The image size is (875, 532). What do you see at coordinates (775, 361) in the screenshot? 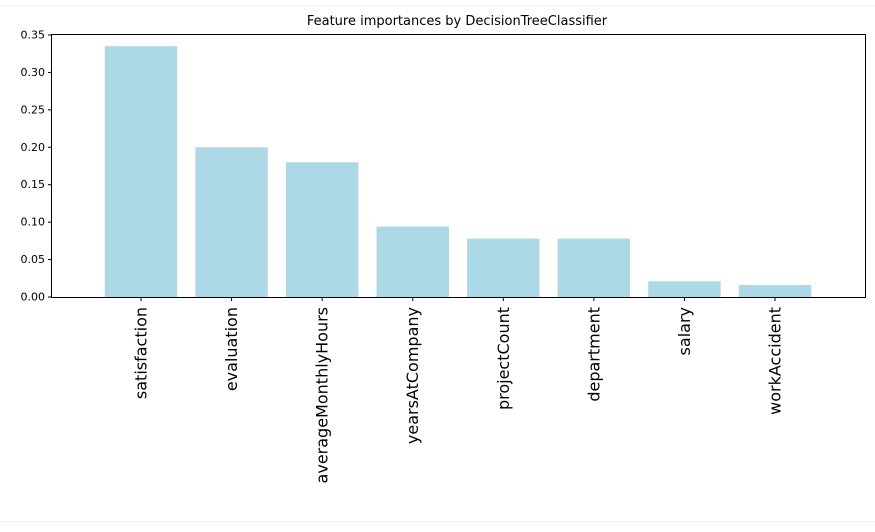
I see `x-tick-label: workAccident` at bounding box center [775, 361].